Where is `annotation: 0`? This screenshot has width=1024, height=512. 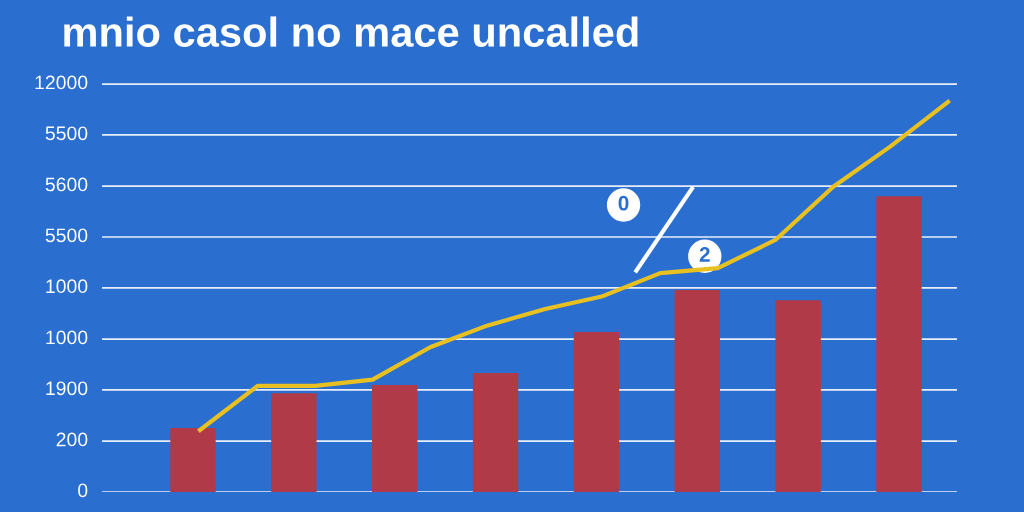 annotation: 0 is located at coordinates (623, 203).